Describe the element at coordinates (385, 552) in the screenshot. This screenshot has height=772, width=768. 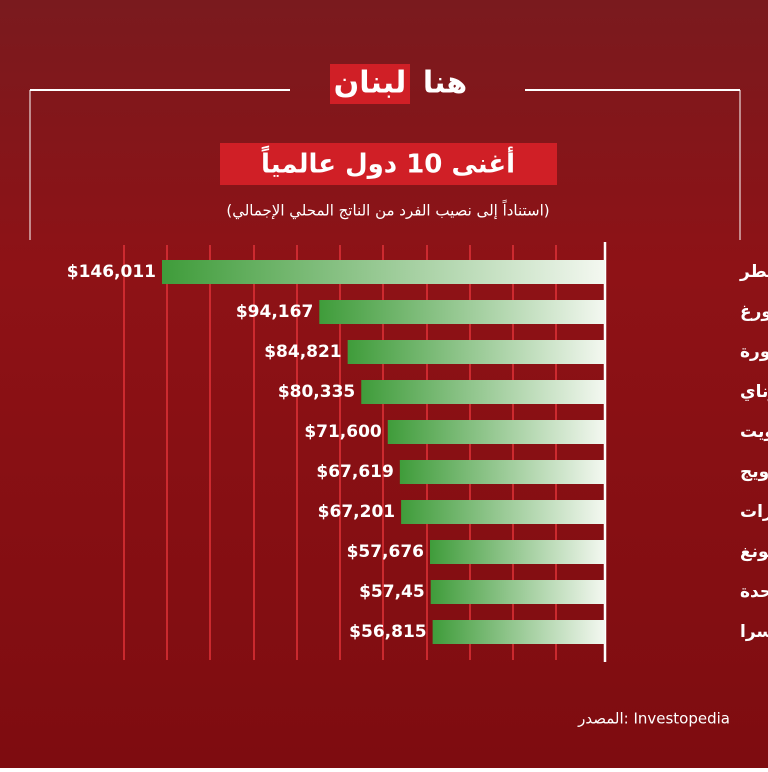
I see `value-label: $57,676` at that location.